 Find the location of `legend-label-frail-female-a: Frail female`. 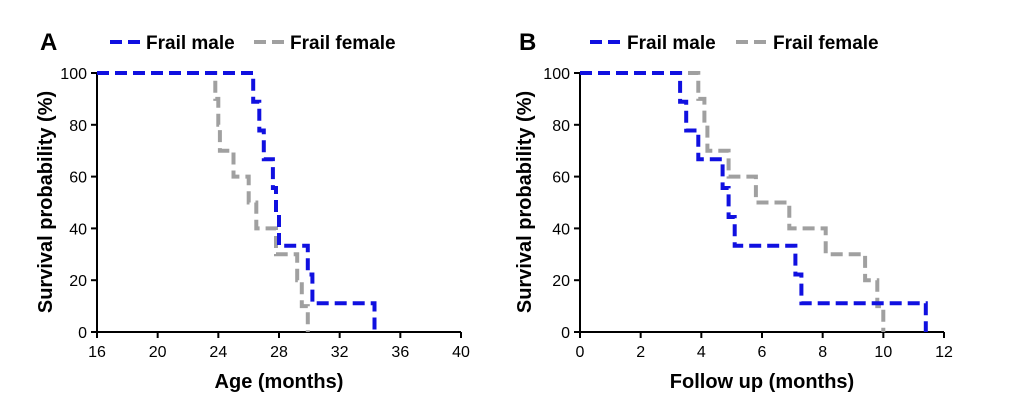

legend-label-frail-female-a: Frail female is located at coordinates (343, 43).